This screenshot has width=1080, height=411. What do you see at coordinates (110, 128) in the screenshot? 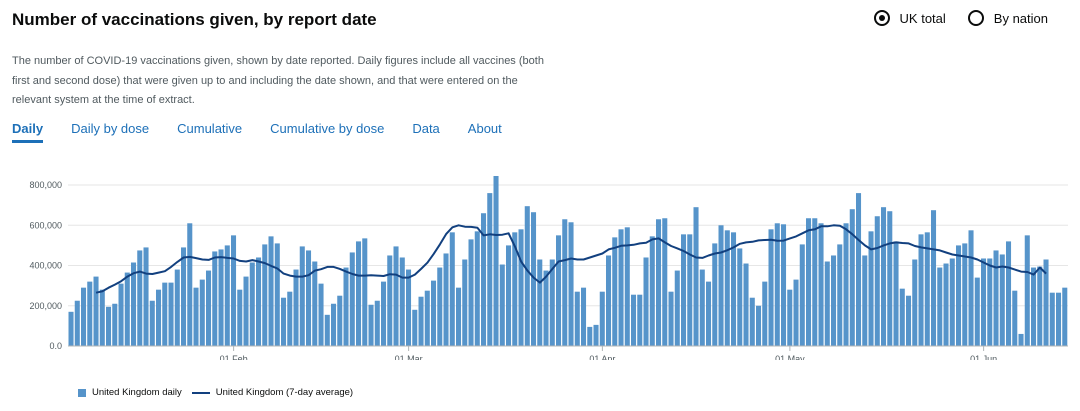
I see `tab-daily-by-dose: Daily by dose` at bounding box center [110, 128].